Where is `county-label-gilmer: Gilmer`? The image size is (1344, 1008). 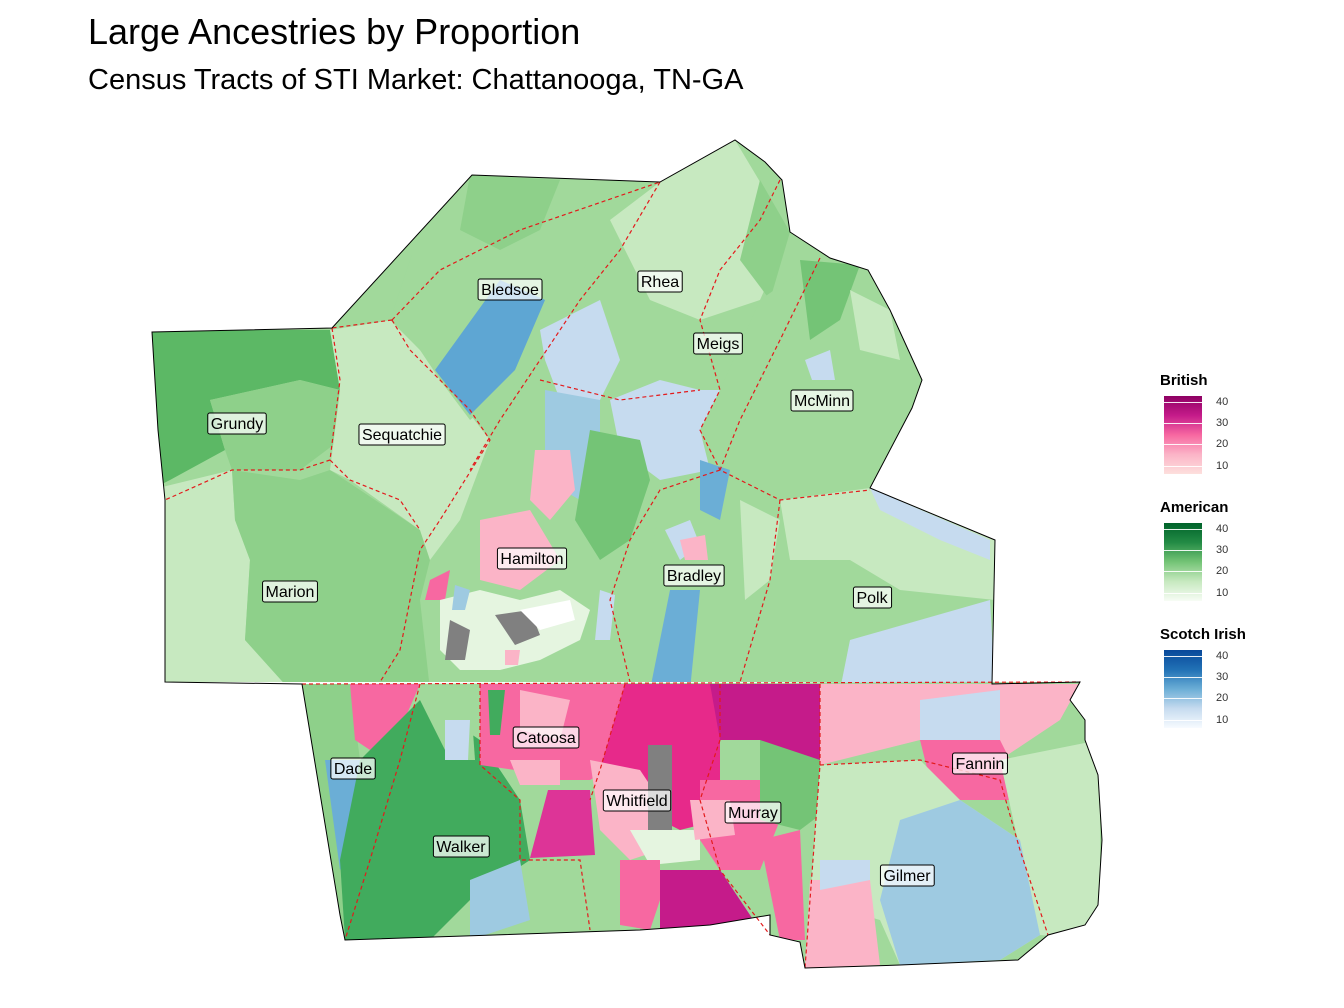
county-label-gilmer: Gilmer is located at coordinates (907, 875).